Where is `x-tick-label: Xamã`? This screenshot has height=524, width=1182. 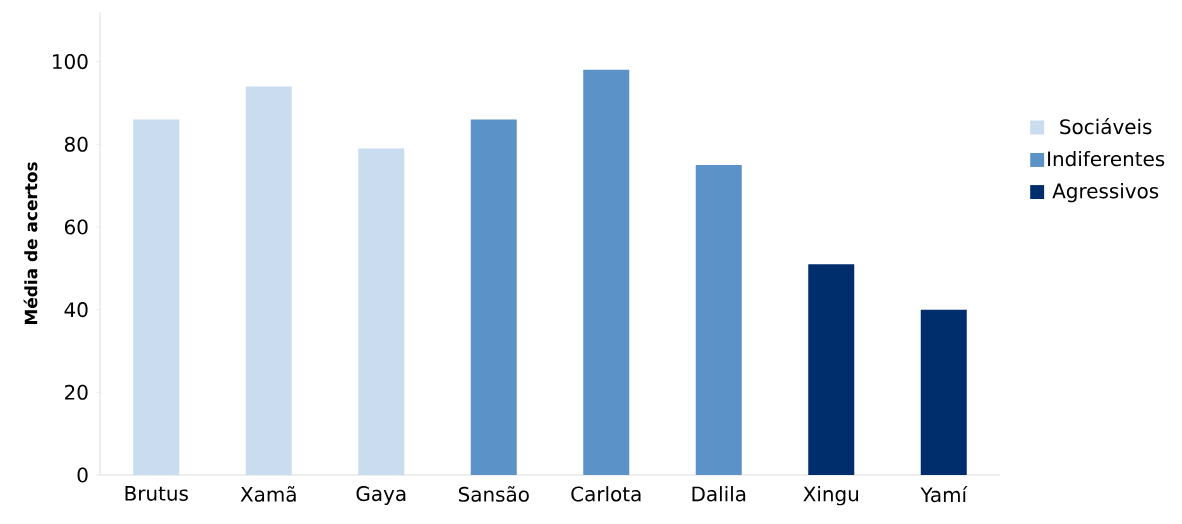
x-tick-label: Xamã is located at coordinates (268, 494).